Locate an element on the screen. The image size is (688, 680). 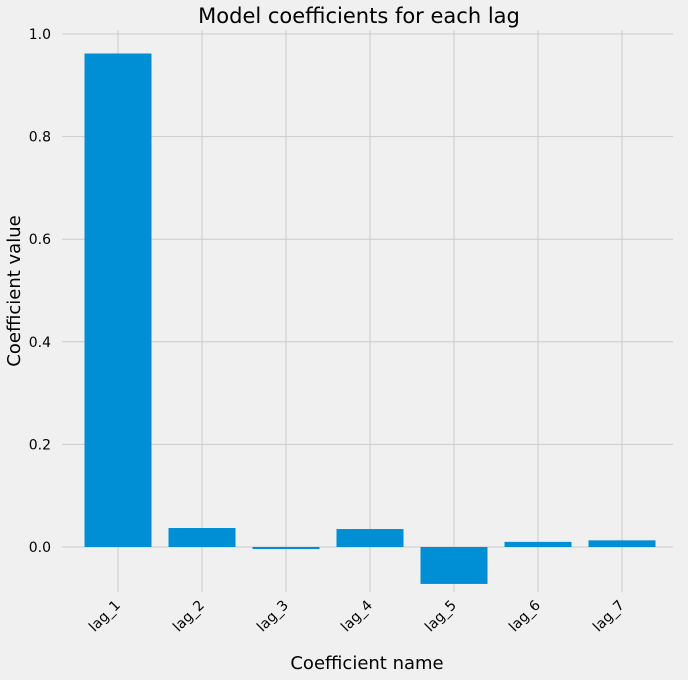
y-tick-label: 0.2 is located at coordinates (40, 445).